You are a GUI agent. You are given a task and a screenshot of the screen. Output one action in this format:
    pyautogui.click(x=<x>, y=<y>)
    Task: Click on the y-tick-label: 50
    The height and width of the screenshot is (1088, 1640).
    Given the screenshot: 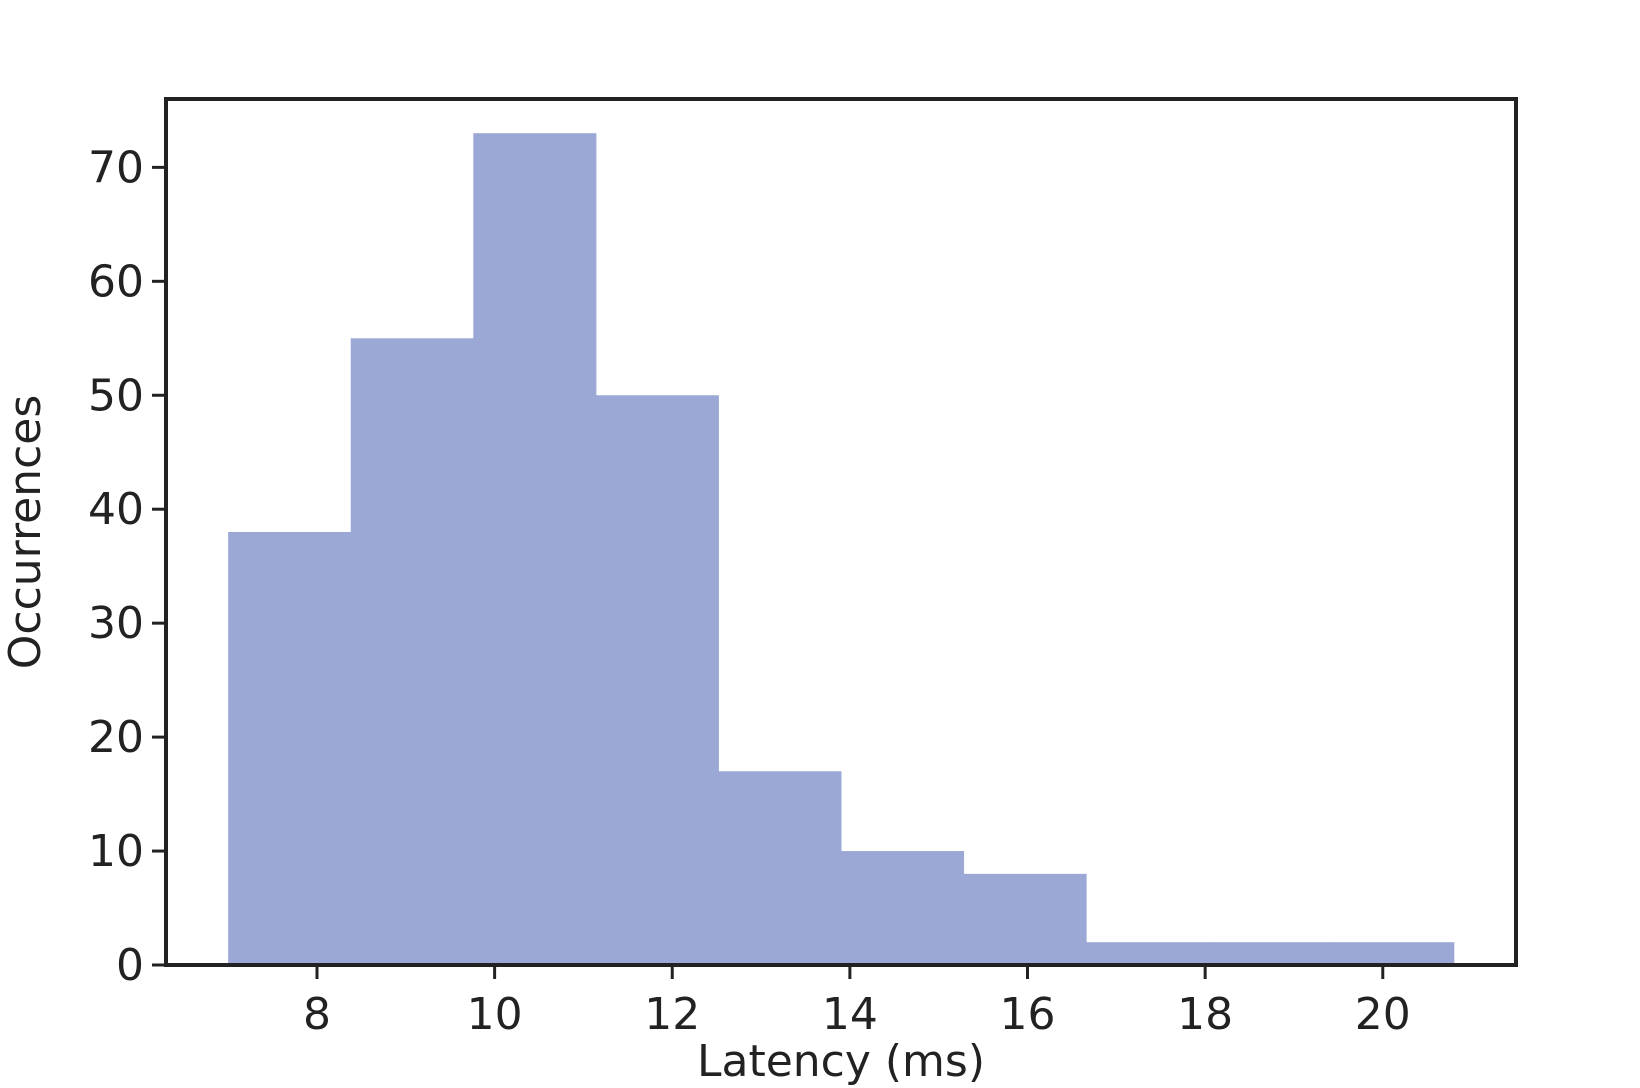 What is the action you would take?
    pyautogui.click(x=116, y=395)
    